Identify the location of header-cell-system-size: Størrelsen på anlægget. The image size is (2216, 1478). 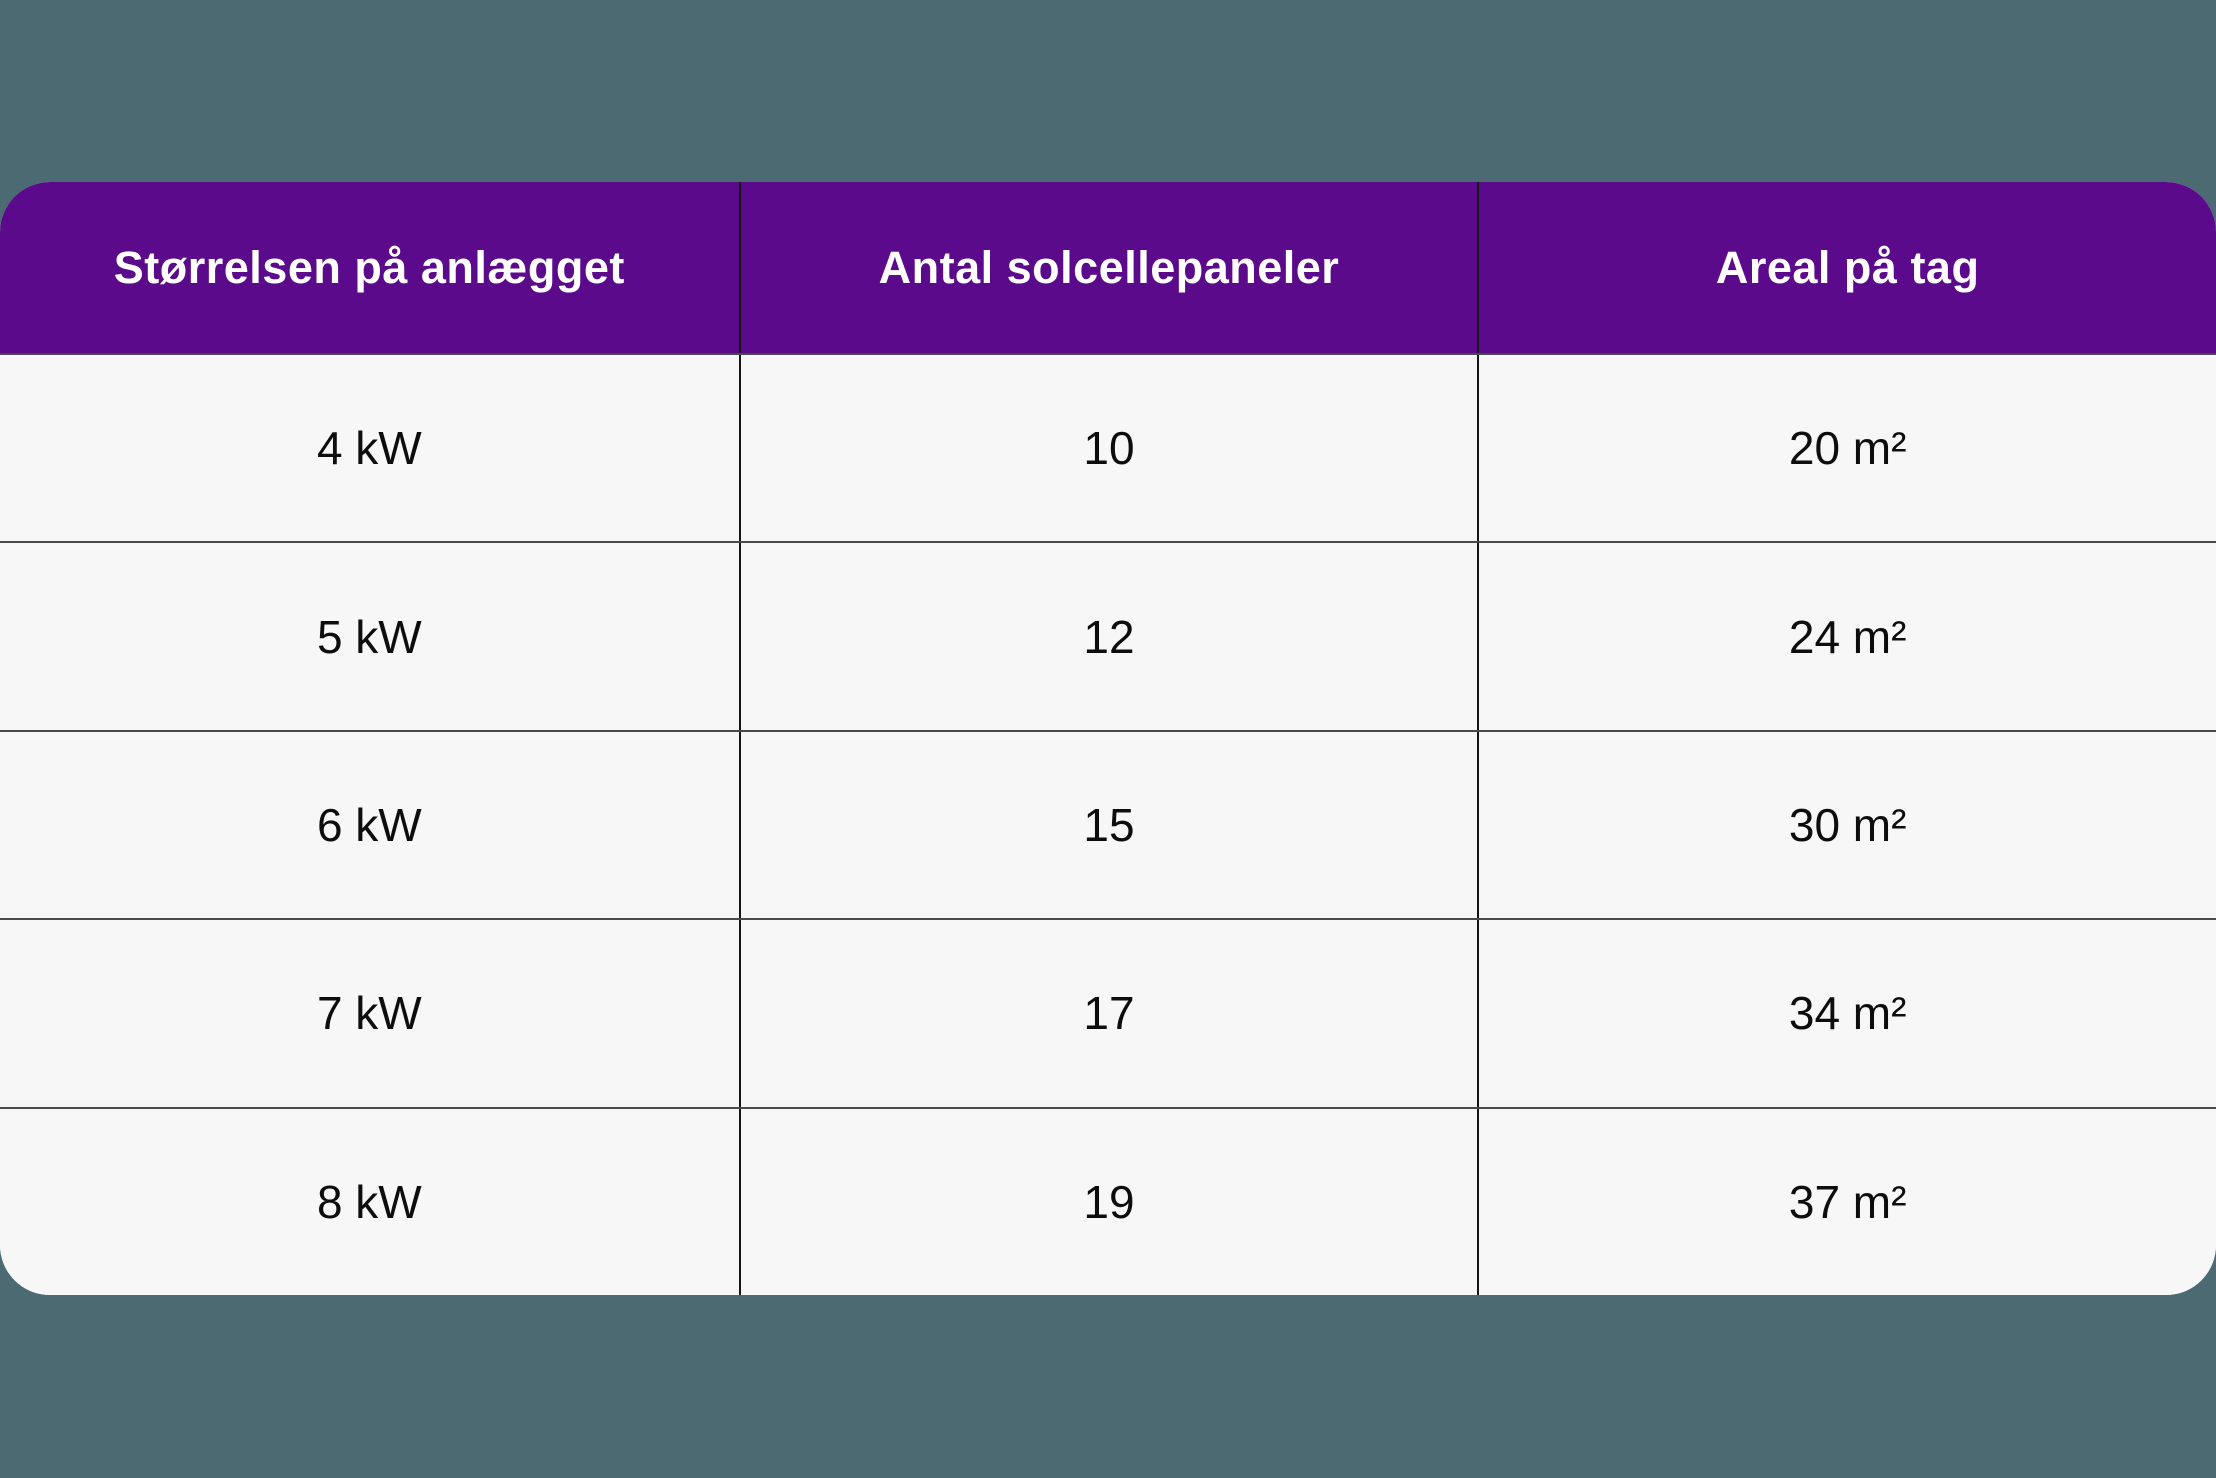
(369, 267).